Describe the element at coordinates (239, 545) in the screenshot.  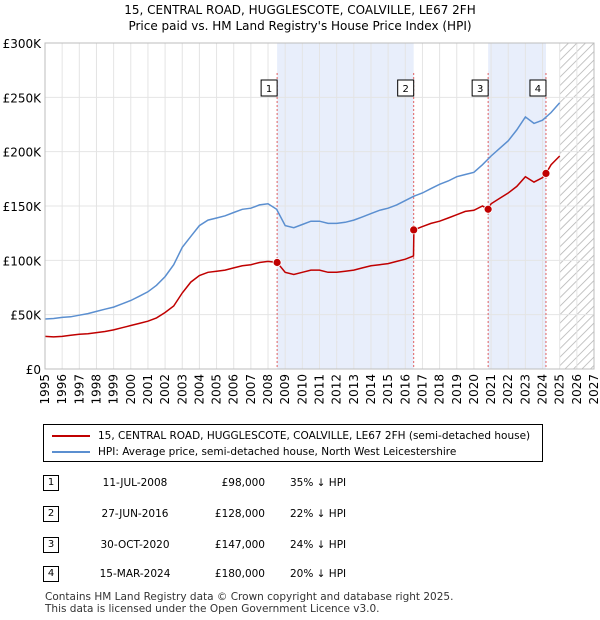
I see `sale-price: £147,000` at that location.